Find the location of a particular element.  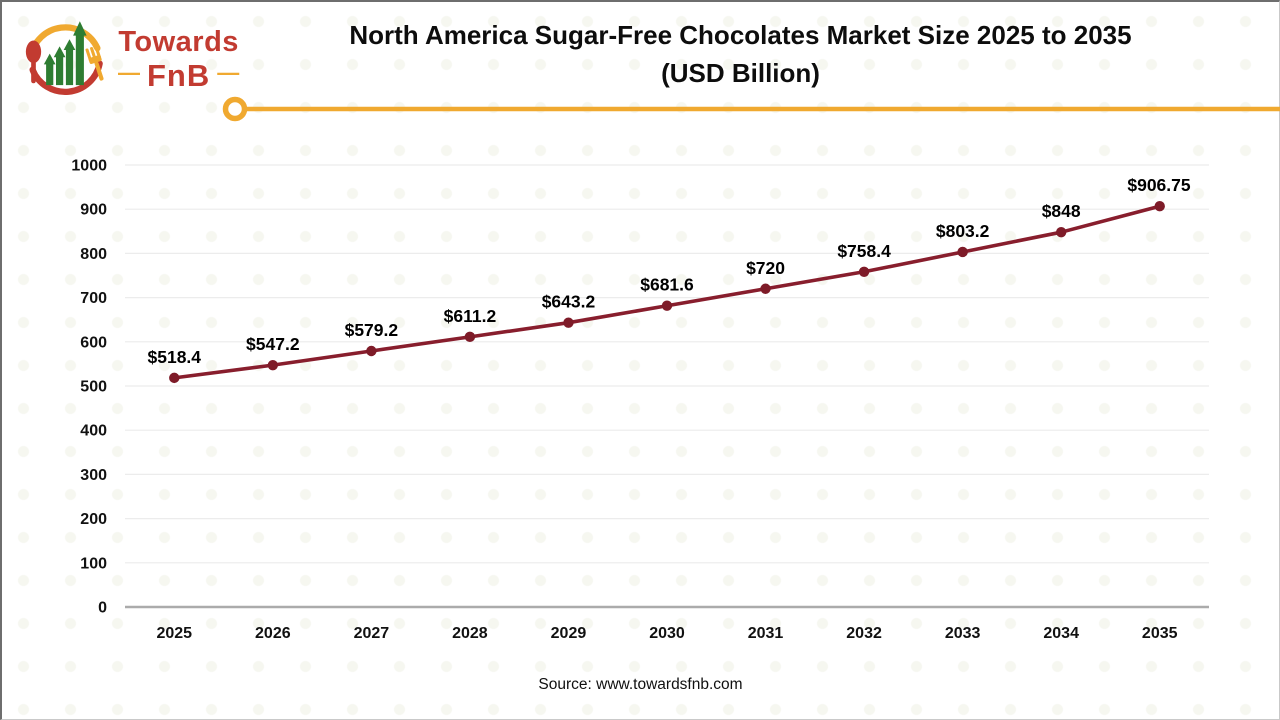

x-axis-label: 2026 is located at coordinates (273, 633).